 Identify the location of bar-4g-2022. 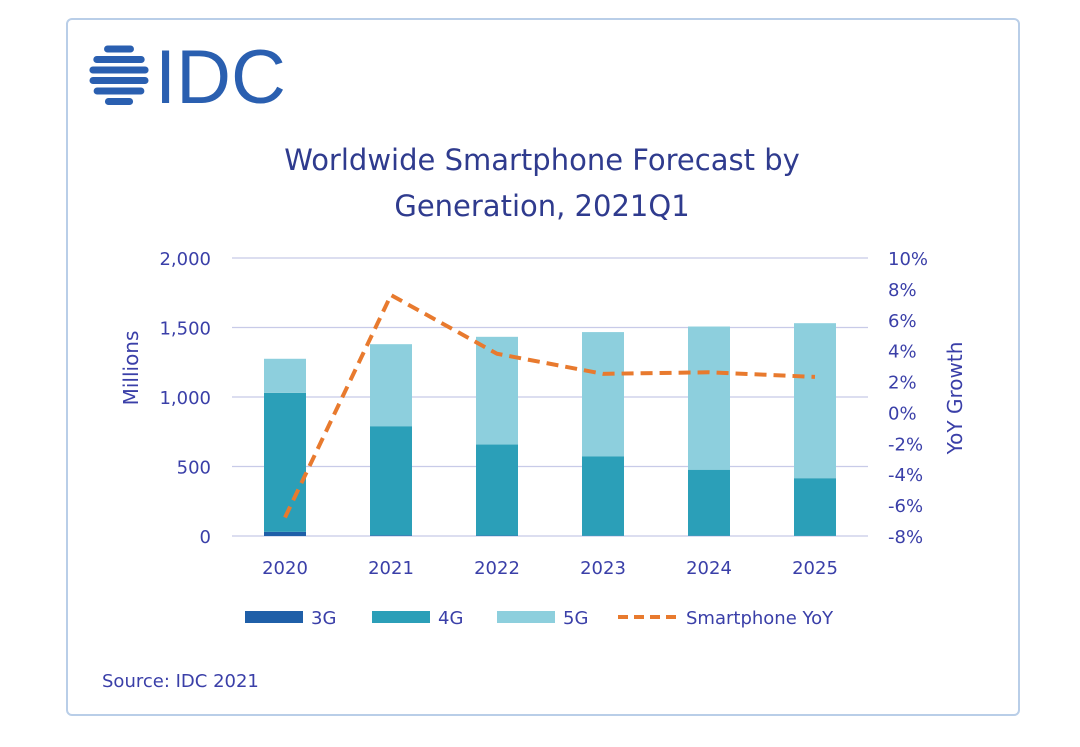
(497, 490).